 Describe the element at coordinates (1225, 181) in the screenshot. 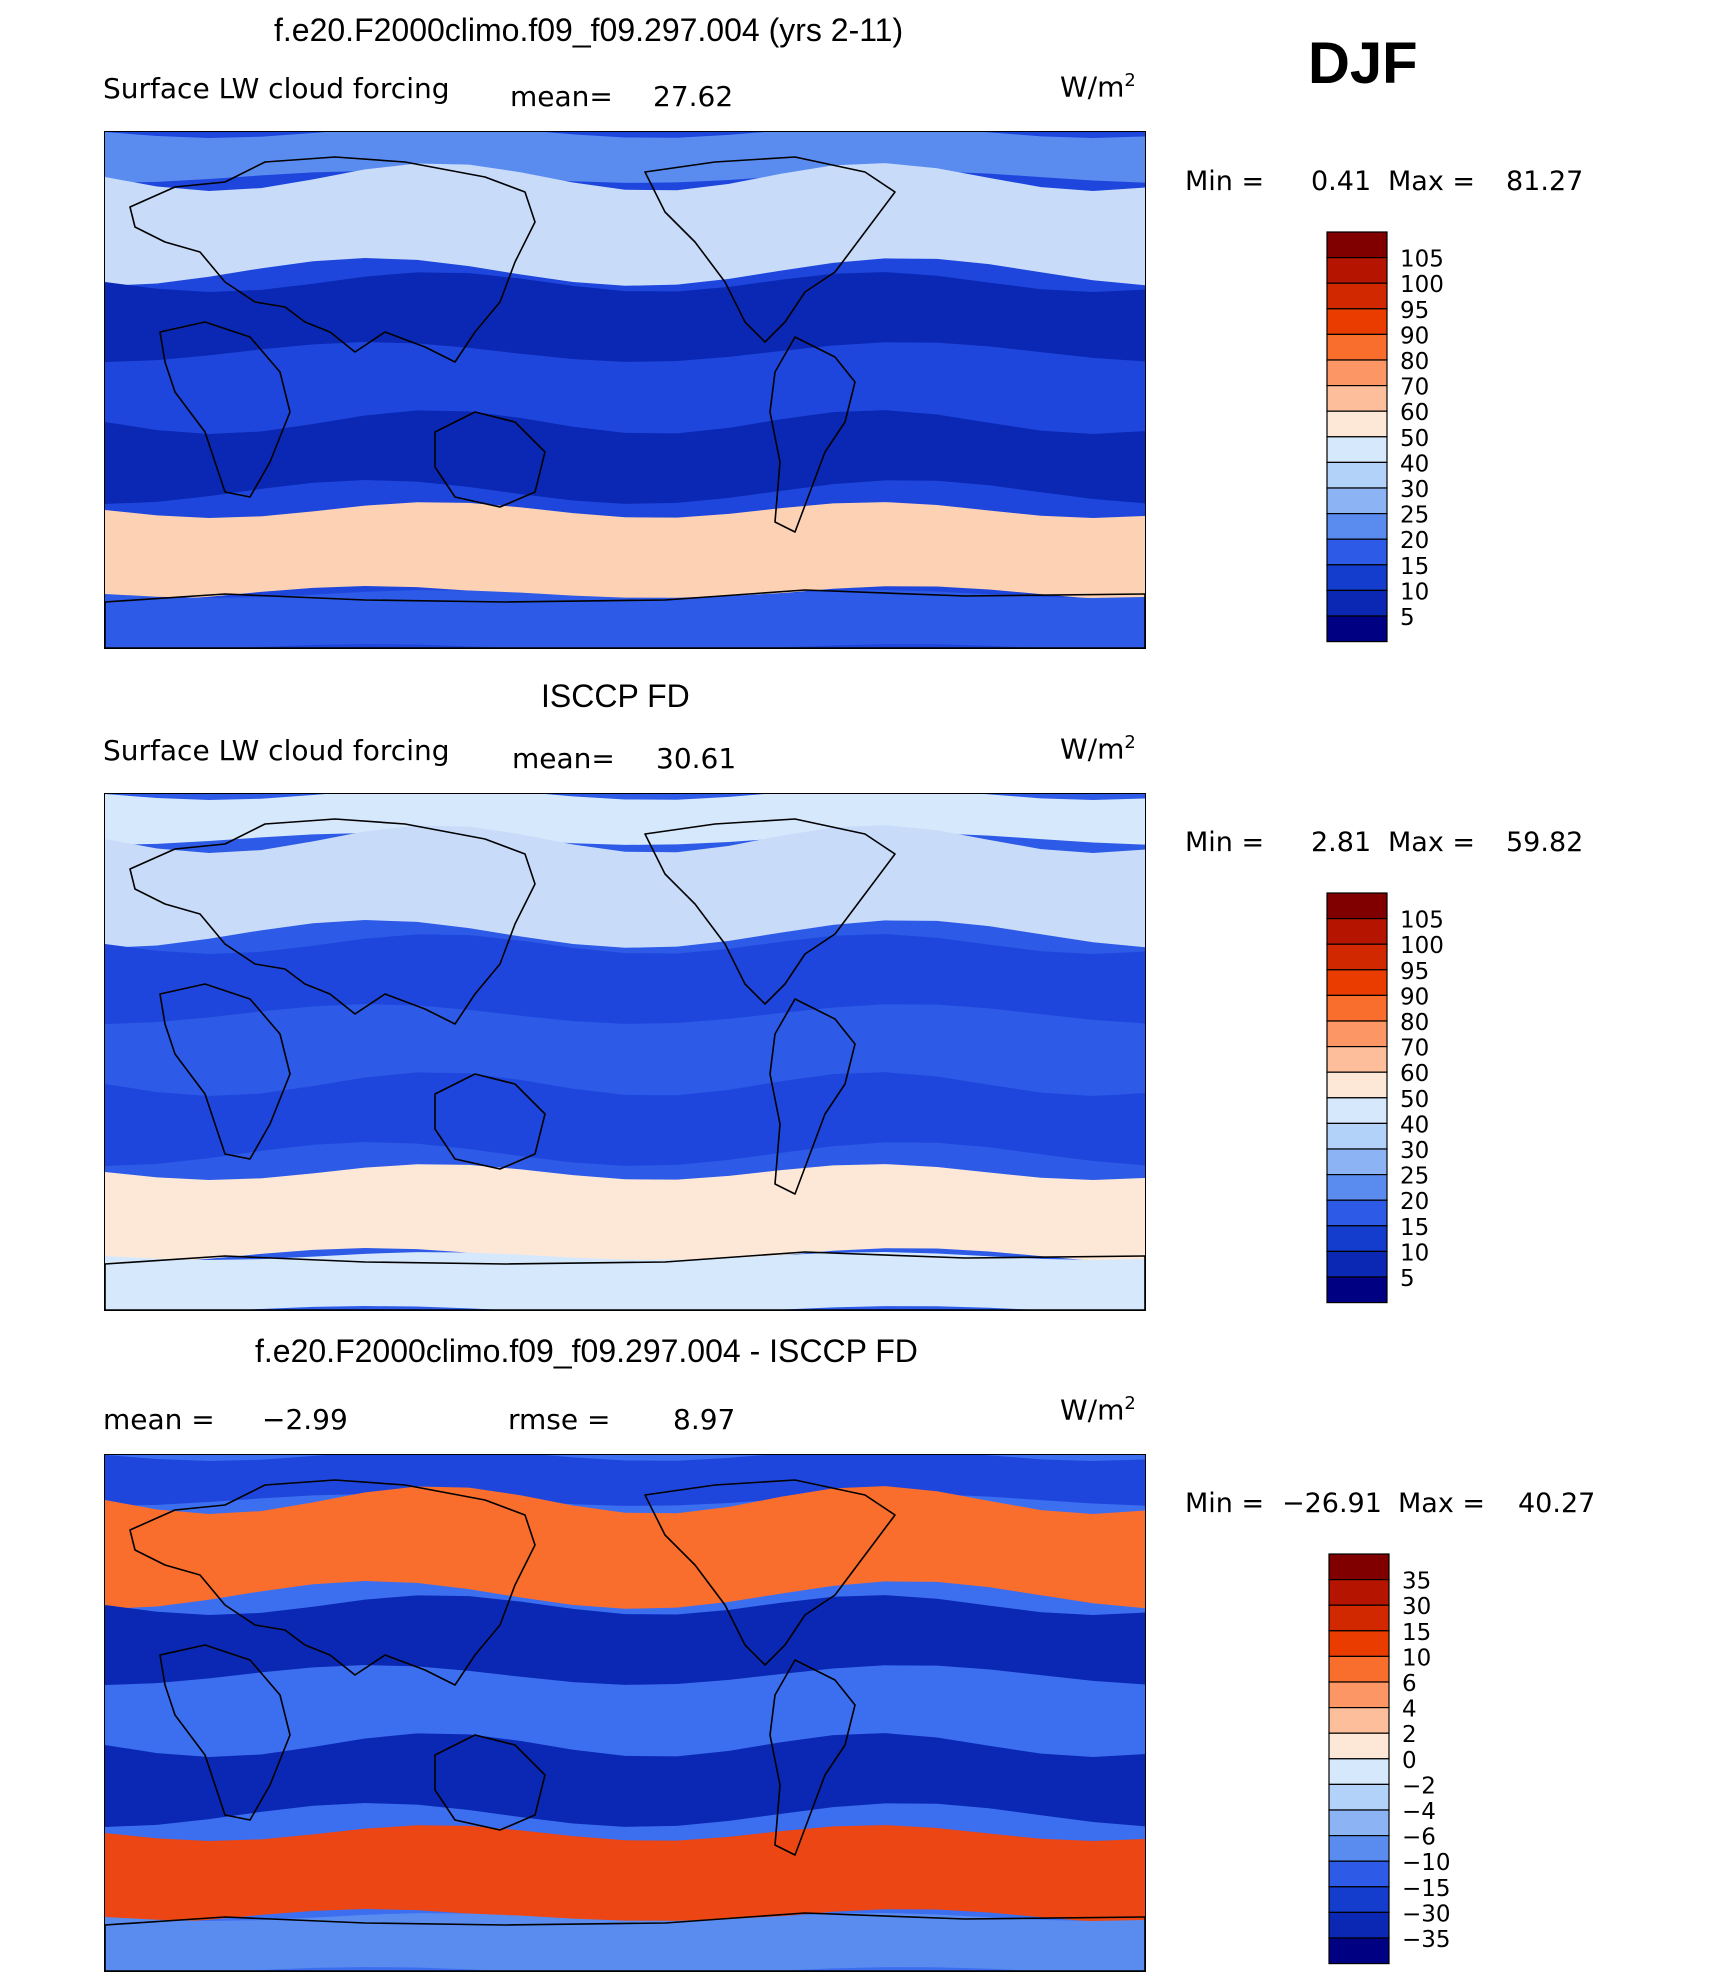

I see `panel1-min-label: Min =` at that location.